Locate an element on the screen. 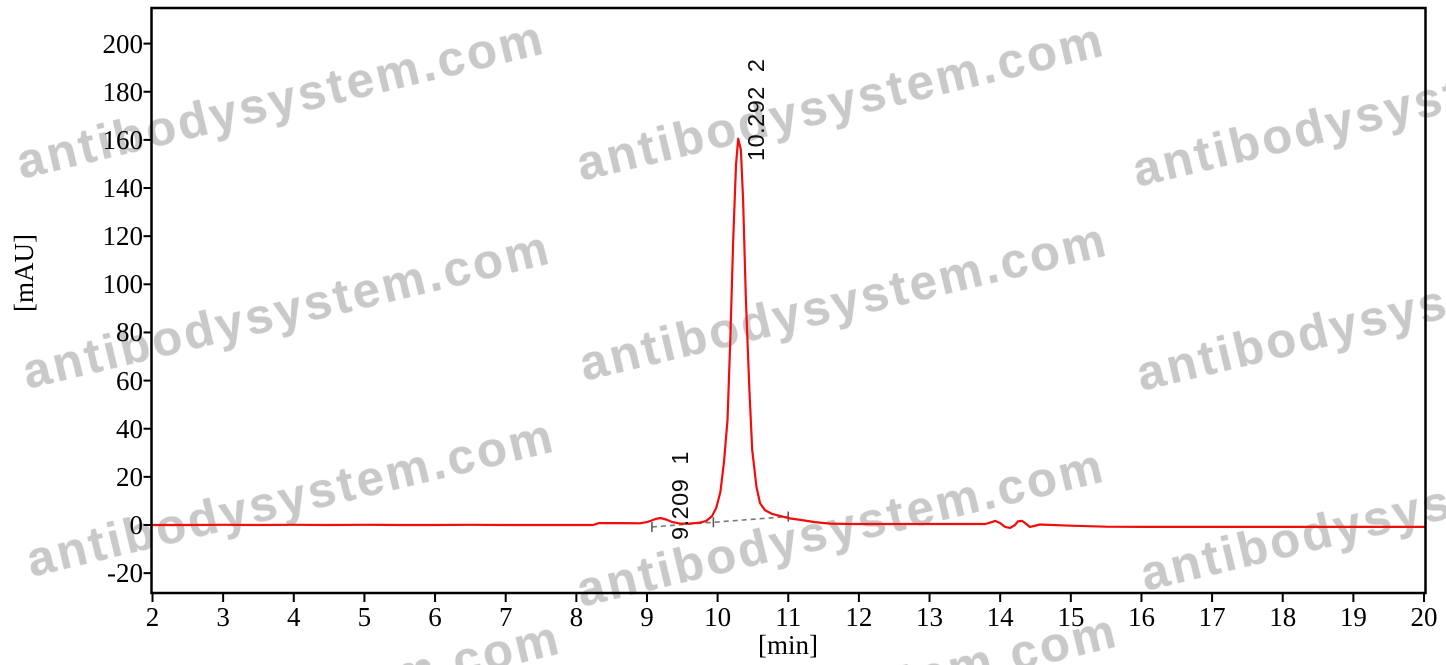 Image resolution: width=1446 pixels, height=665 pixels. x-tick-label: 8 is located at coordinates (576, 617).